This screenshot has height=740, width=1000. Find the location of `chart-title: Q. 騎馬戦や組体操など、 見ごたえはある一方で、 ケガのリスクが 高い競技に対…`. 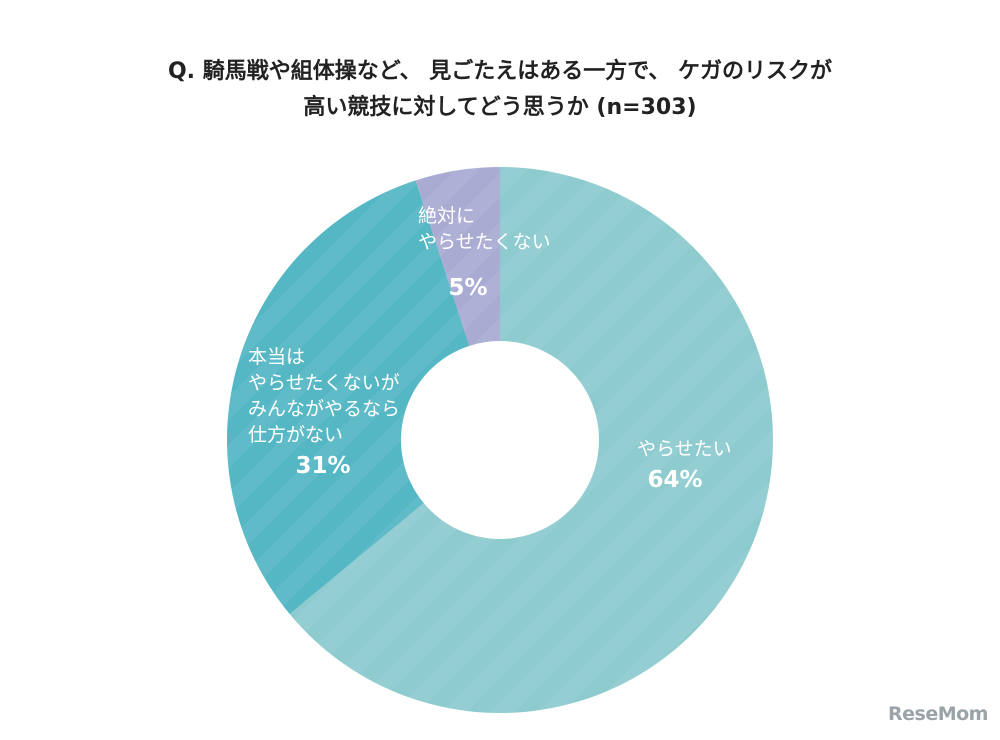

chart-title: Q. 騎馬戦や組体操など、 見ごたえはある一方で、 ケガのリスクが 高い競技に対… is located at coordinates (500, 90).